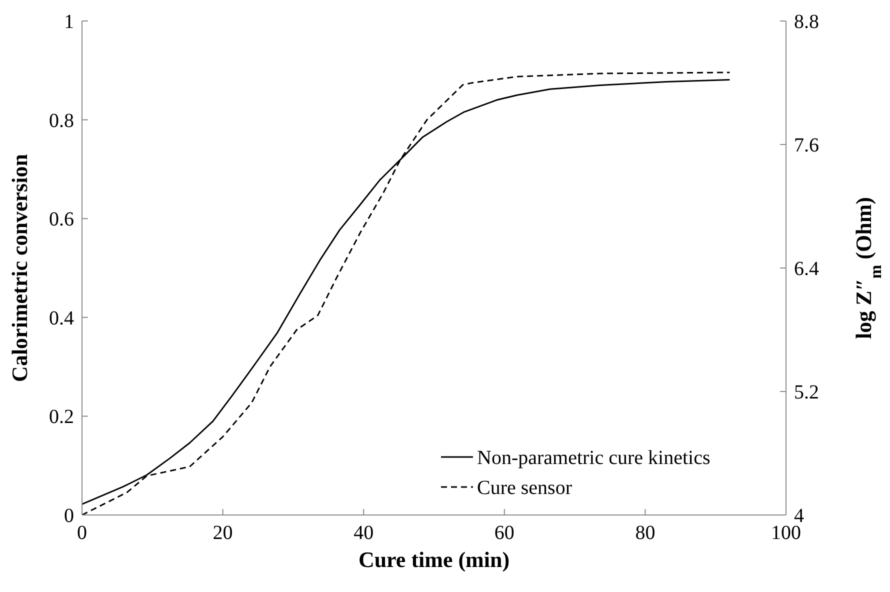 The image size is (890, 592). Describe the element at coordinates (222, 533) in the screenshot. I see `x-tick-label: 20` at that location.